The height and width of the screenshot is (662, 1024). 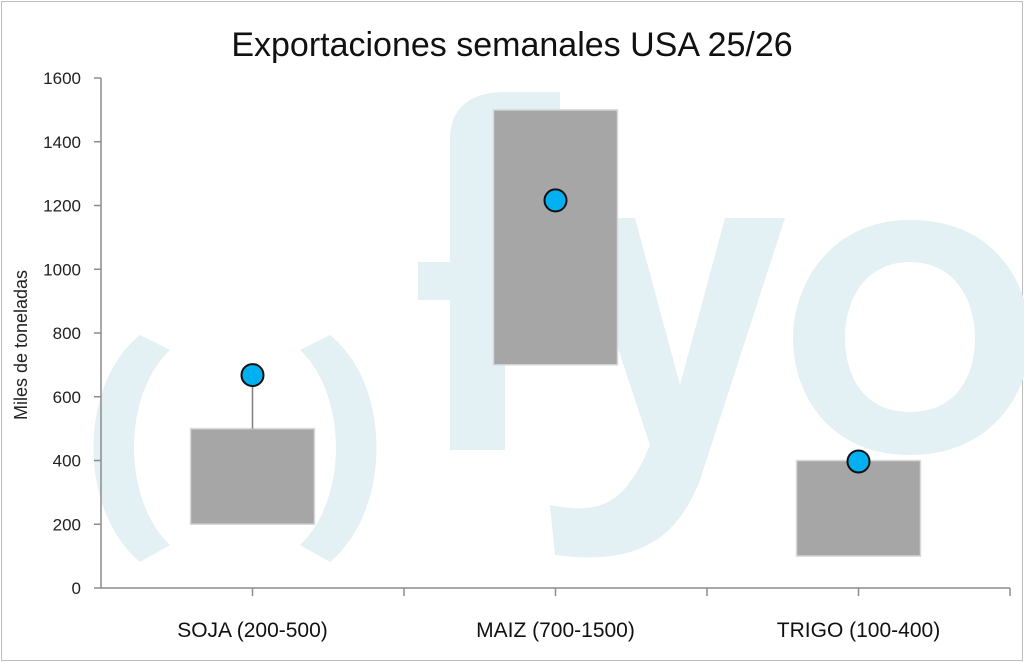 What do you see at coordinates (67, 333) in the screenshot?
I see `y-tick-label: 800` at bounding box center [67, 333].